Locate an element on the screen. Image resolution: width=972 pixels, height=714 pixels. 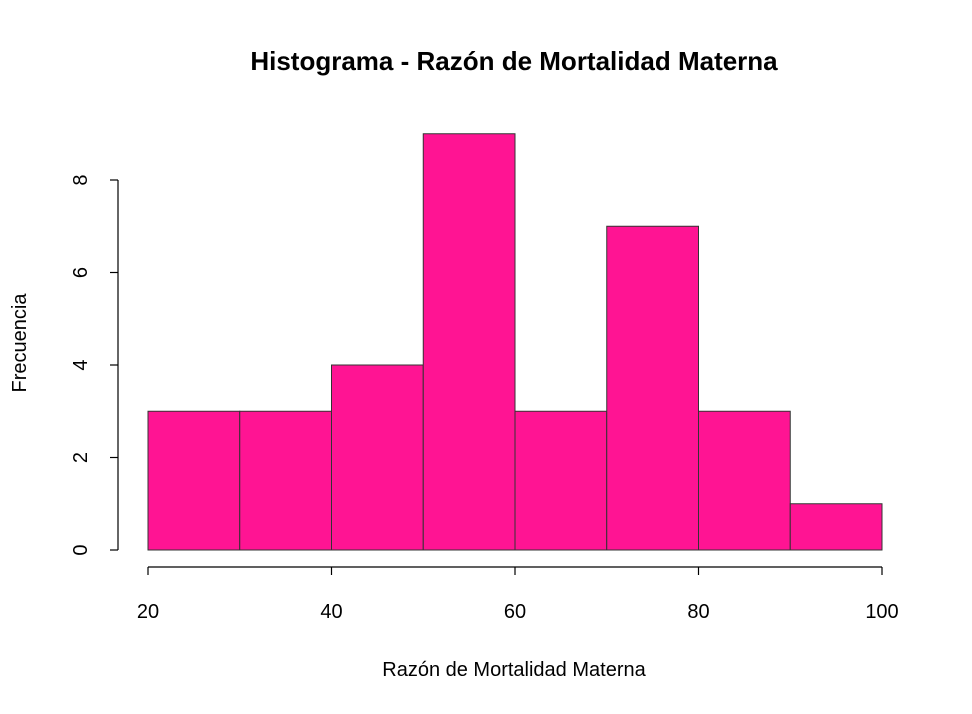
x-tick-label-20: 20 is located at coordinates (148, 612).